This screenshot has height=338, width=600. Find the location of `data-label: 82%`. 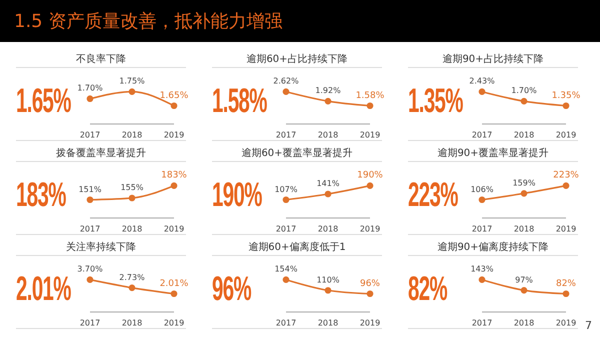

data-label: 82% is located at coordinates (566, 283).